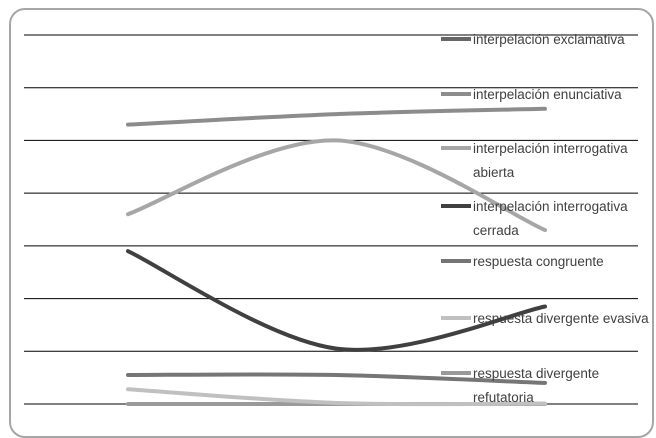  What do you see at coordinates (520, 385) in the screenshot?
I see `legend-item: respuesta divergente refutatoria` at bounding box center [520, 385].